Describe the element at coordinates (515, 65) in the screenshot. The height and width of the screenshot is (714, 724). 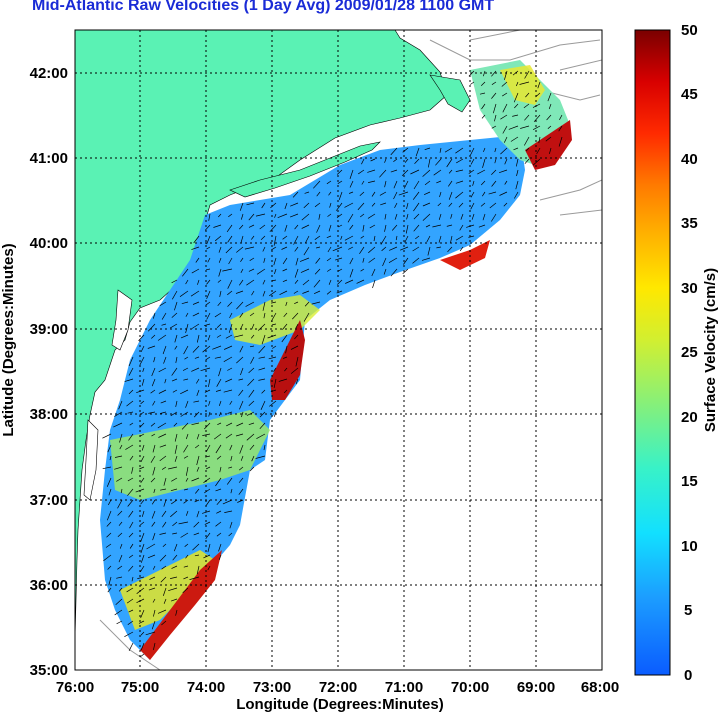
I see `bathymetry-contour` at that location.